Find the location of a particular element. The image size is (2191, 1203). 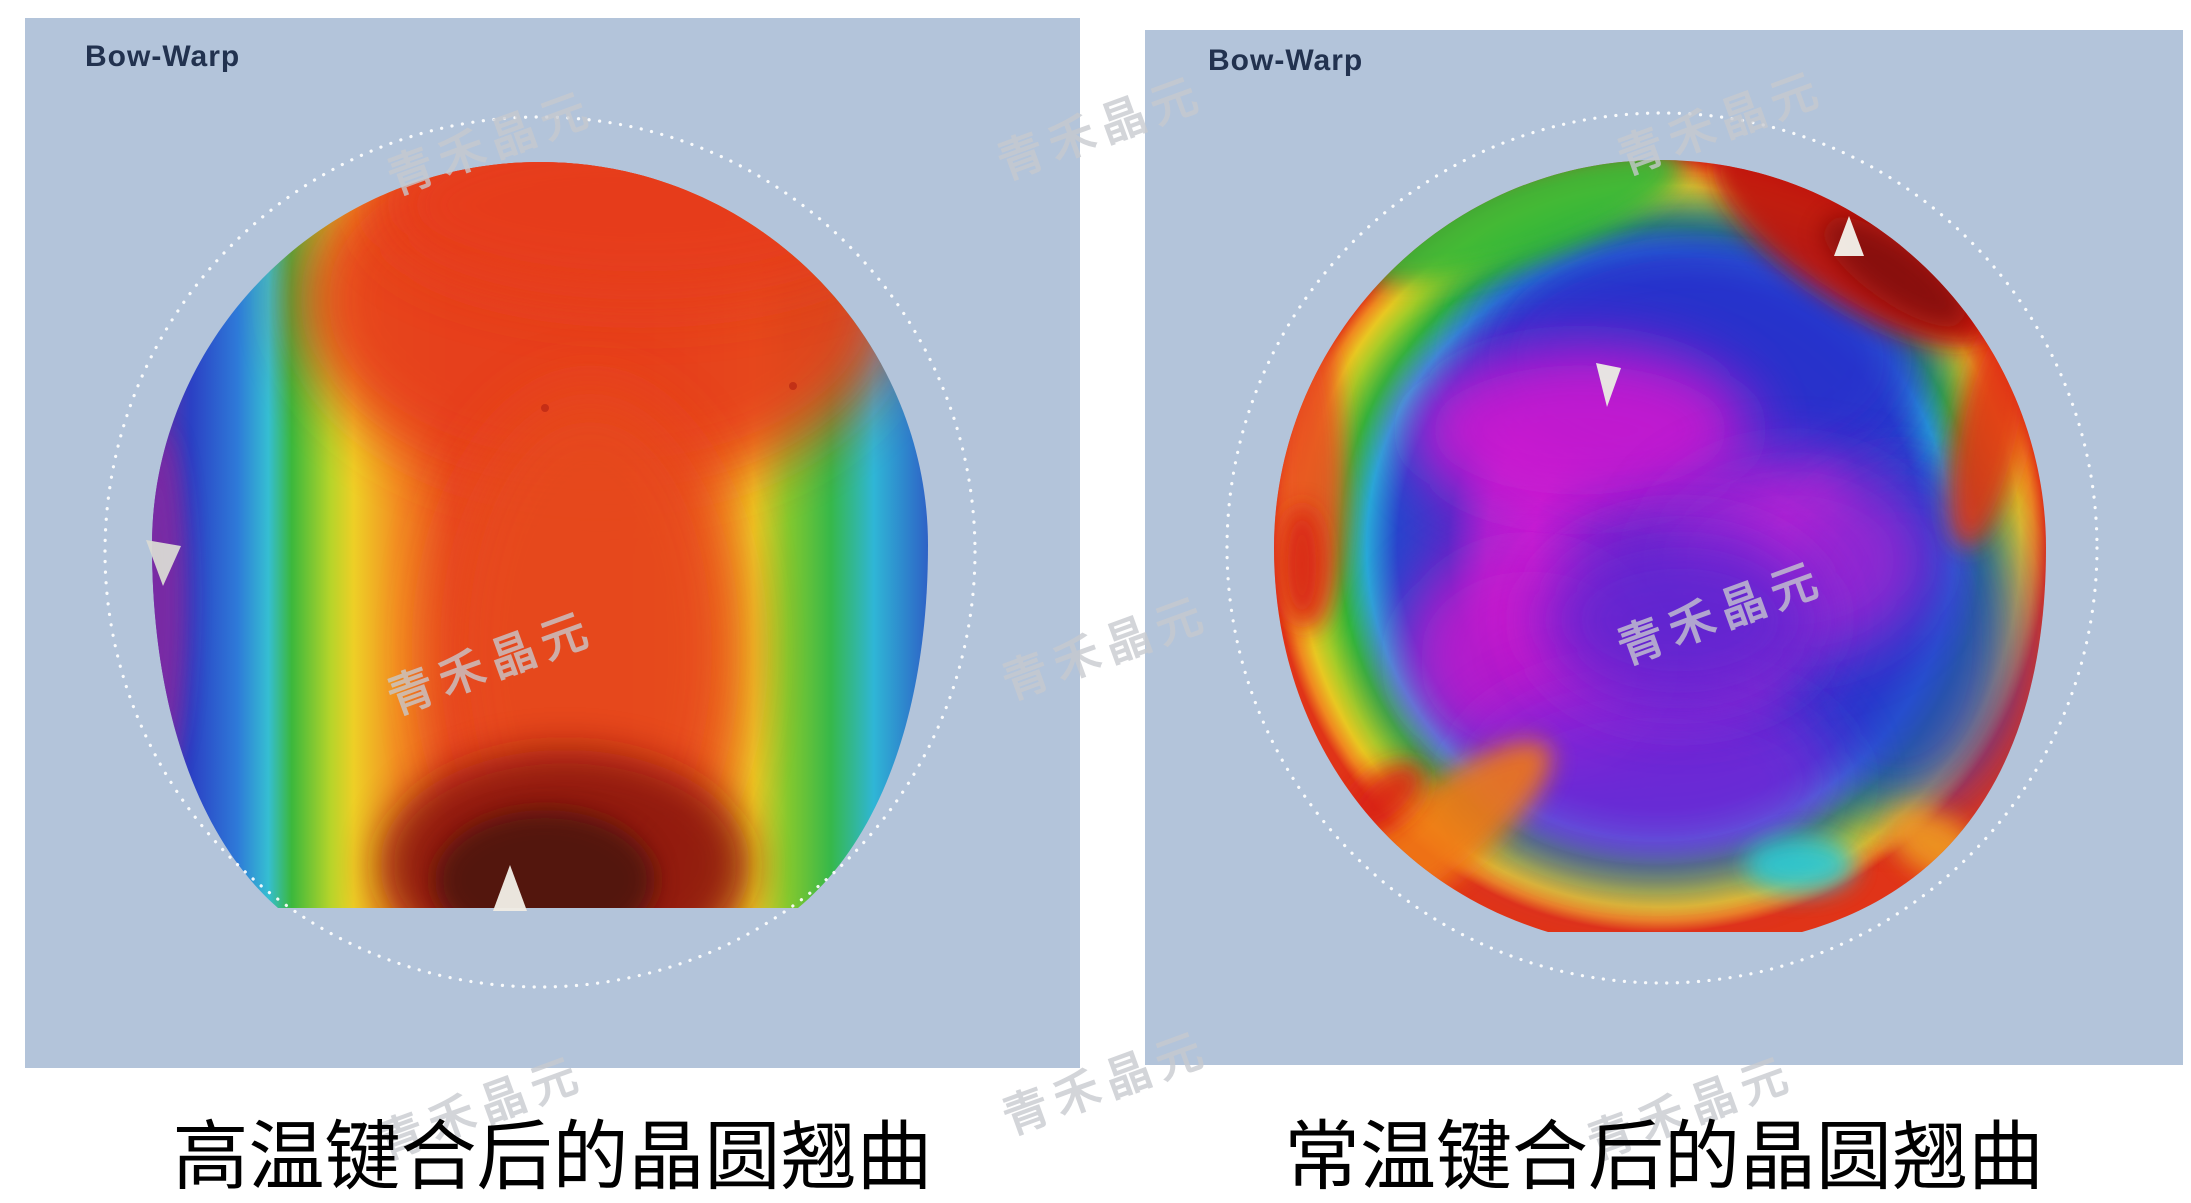

panel-title-right: Bow-Warp is located at coordinates (1286, 60).